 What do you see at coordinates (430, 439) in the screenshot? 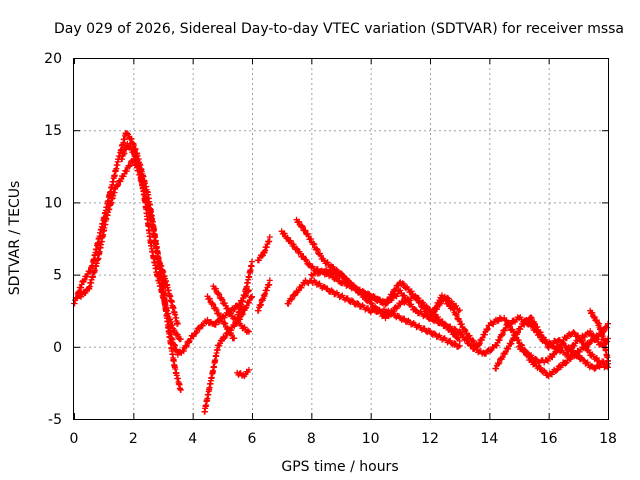
I see `x-tick-label: 12` at bounding box center [430, 439].